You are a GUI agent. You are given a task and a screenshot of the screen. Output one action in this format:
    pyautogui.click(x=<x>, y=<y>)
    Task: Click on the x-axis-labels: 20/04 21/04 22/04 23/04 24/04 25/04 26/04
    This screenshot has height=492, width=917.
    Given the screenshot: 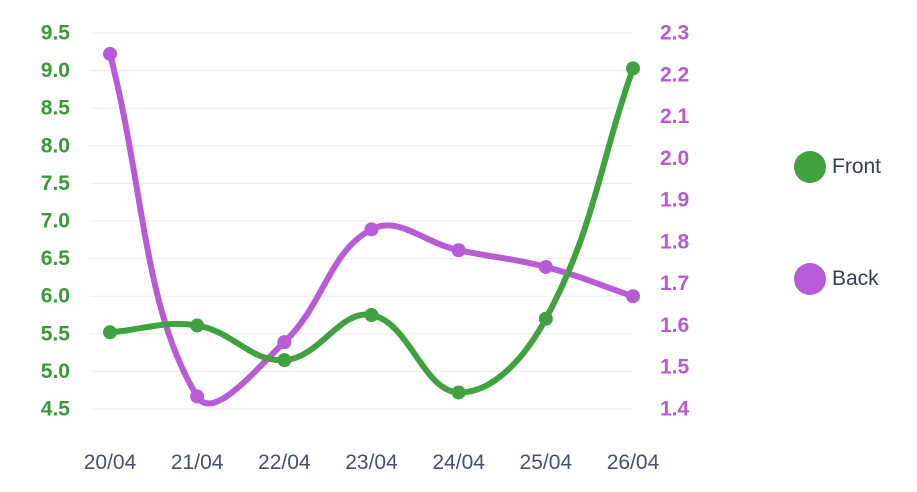 What is the action you would take?
    pyautogui.click(x=372, y=462)
    